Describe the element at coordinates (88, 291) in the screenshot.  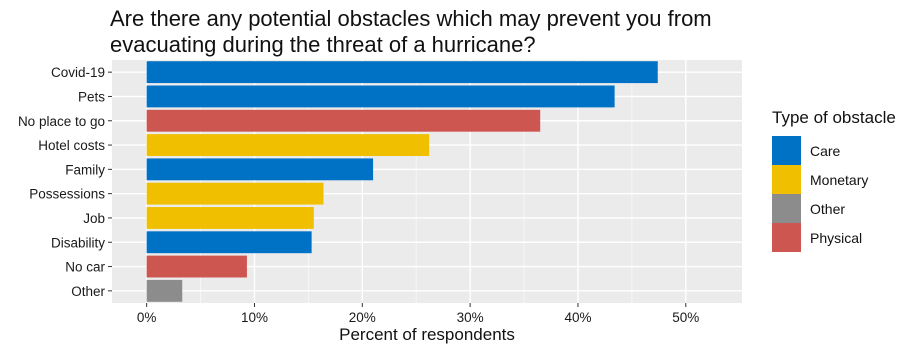
I see `y-tick-label: Other` at that location.